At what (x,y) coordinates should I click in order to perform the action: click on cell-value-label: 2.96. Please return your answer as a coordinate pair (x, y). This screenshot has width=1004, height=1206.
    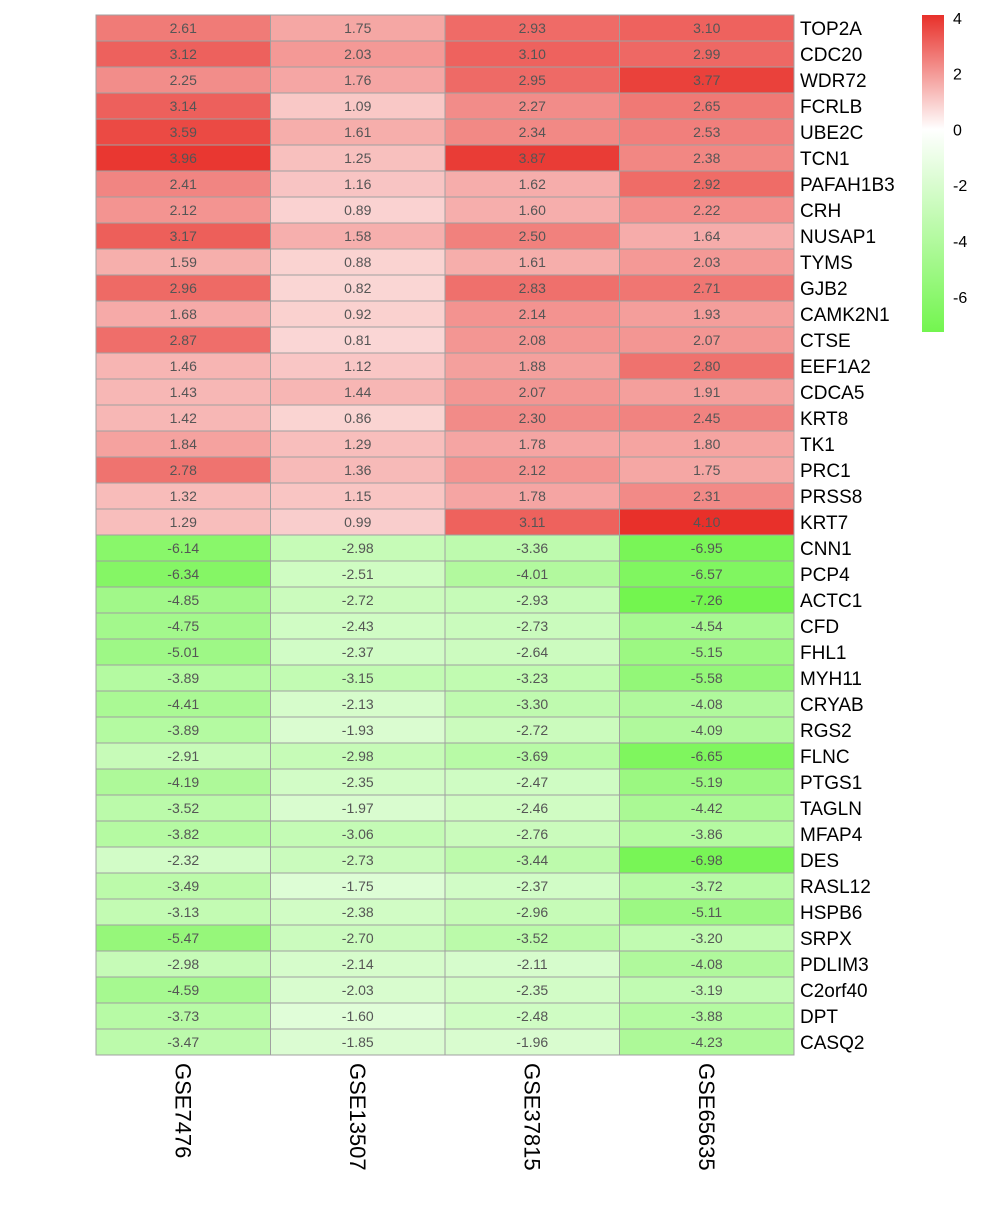
    Looking at the image, I should click on (183, 288).